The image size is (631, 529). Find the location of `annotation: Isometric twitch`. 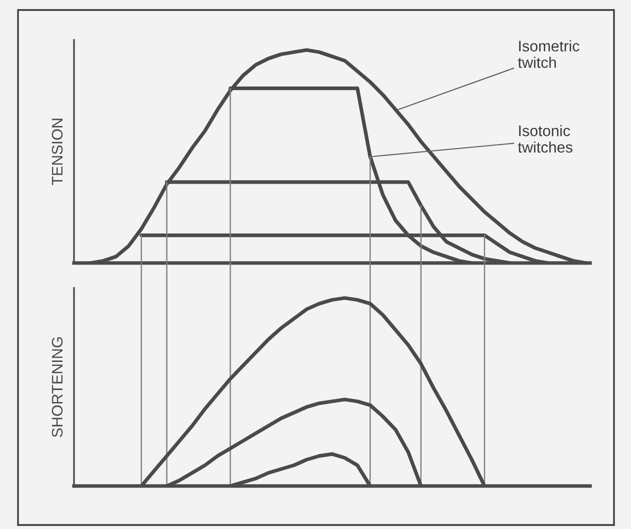

annotation: Isometric twitch is located at coordinates (549, 54).